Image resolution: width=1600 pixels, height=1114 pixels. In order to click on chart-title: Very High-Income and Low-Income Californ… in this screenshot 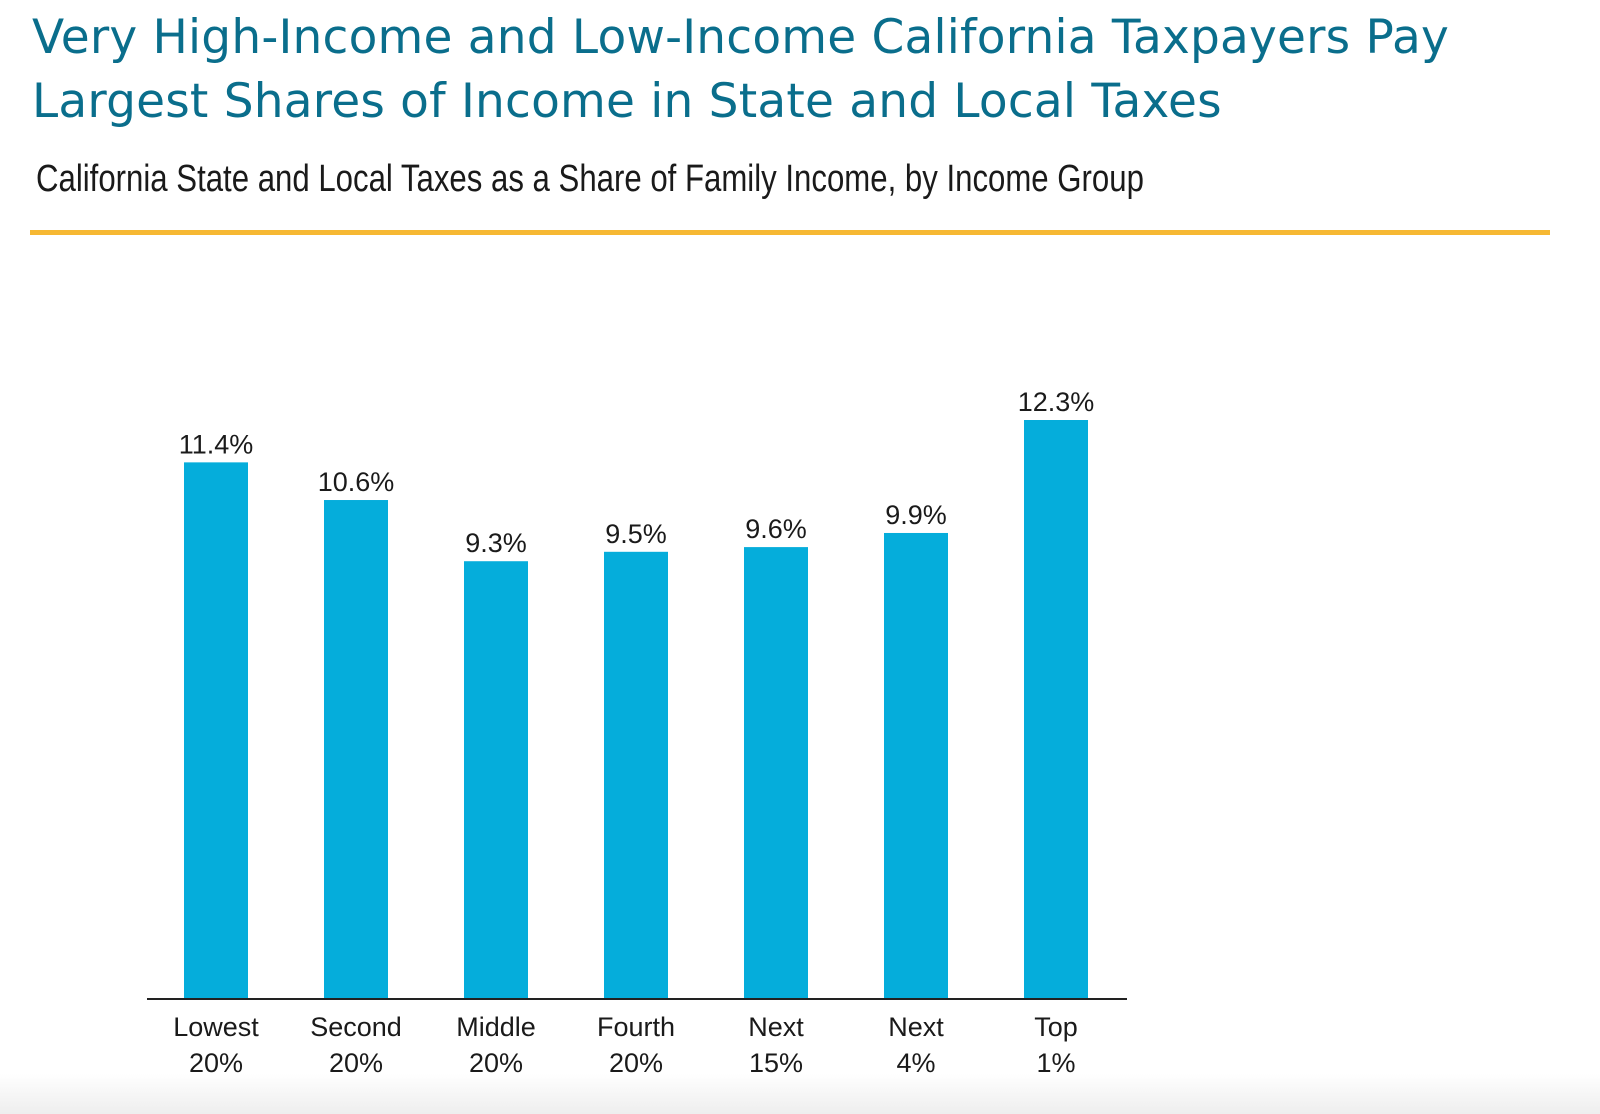, I will do `click(740, 69)`.